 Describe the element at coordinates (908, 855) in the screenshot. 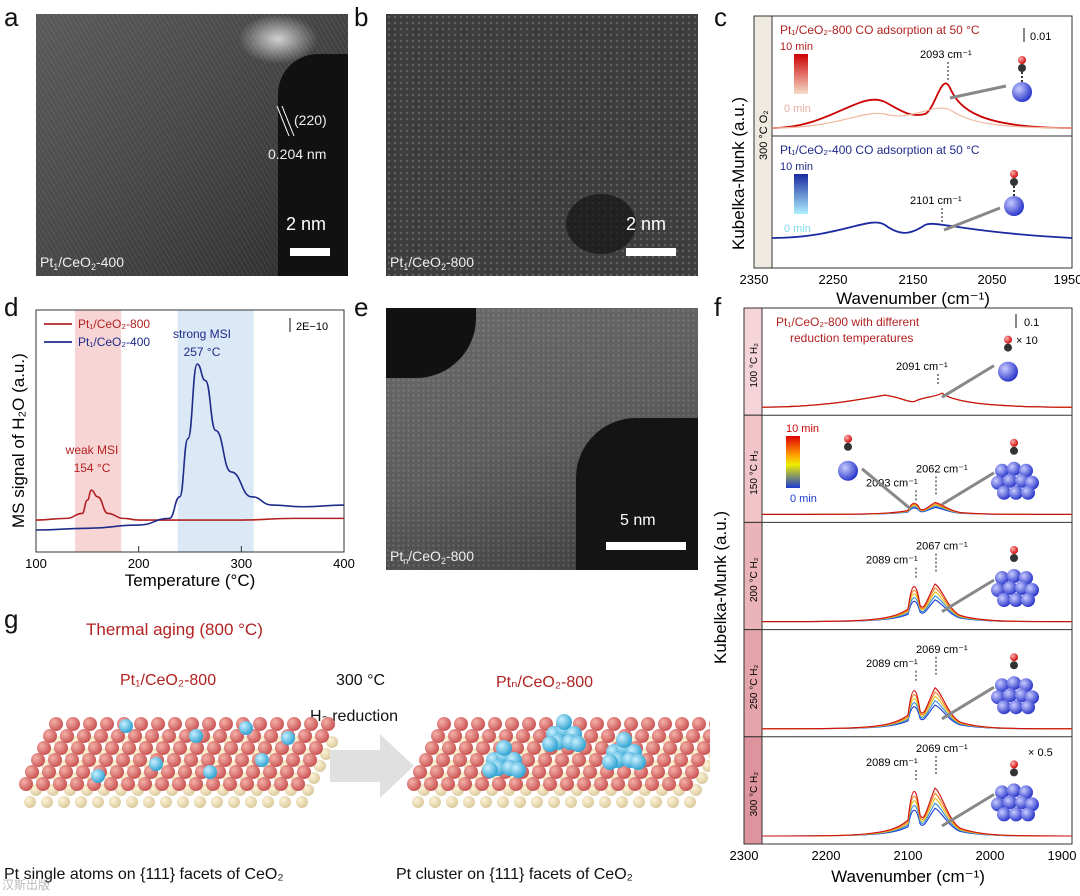

I see `panel-f-tick-2: 2100` at that location.